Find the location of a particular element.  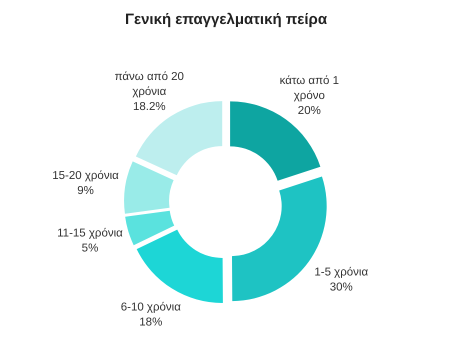

data-label: 18% is located at coordinates (150, 322).